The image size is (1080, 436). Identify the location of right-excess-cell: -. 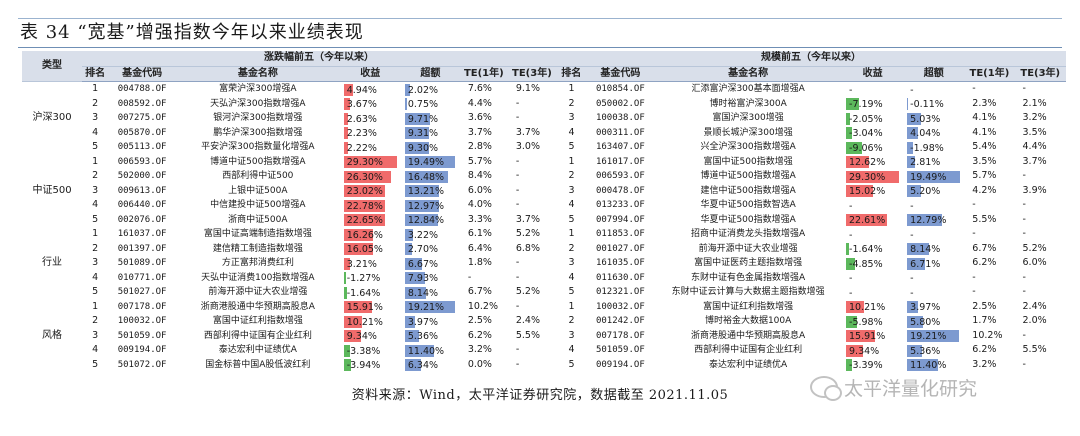
(933, 278).